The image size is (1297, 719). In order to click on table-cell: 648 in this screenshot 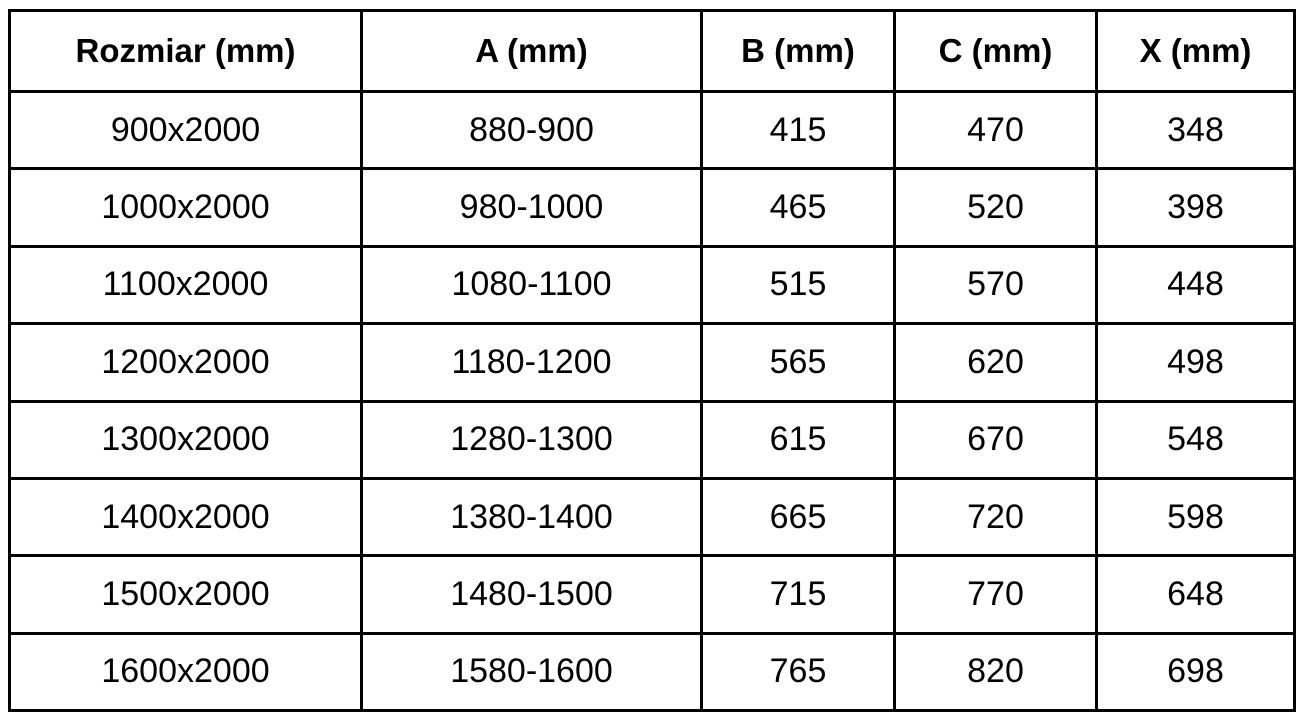, I will do `click(1195, 594)`.